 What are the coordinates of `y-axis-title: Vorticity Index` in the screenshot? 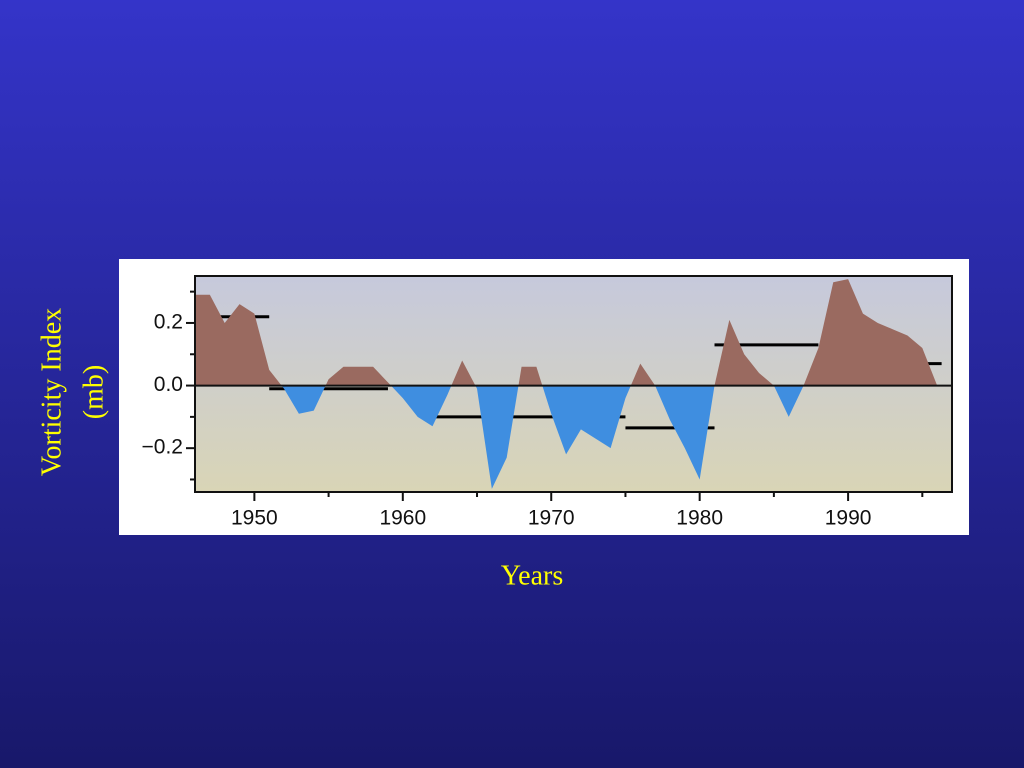 It's located at (51, 392).